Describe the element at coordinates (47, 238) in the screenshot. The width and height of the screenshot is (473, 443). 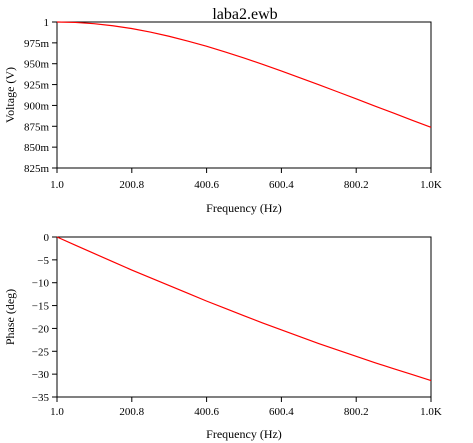
I see `y-tick-label: 0` at that location.